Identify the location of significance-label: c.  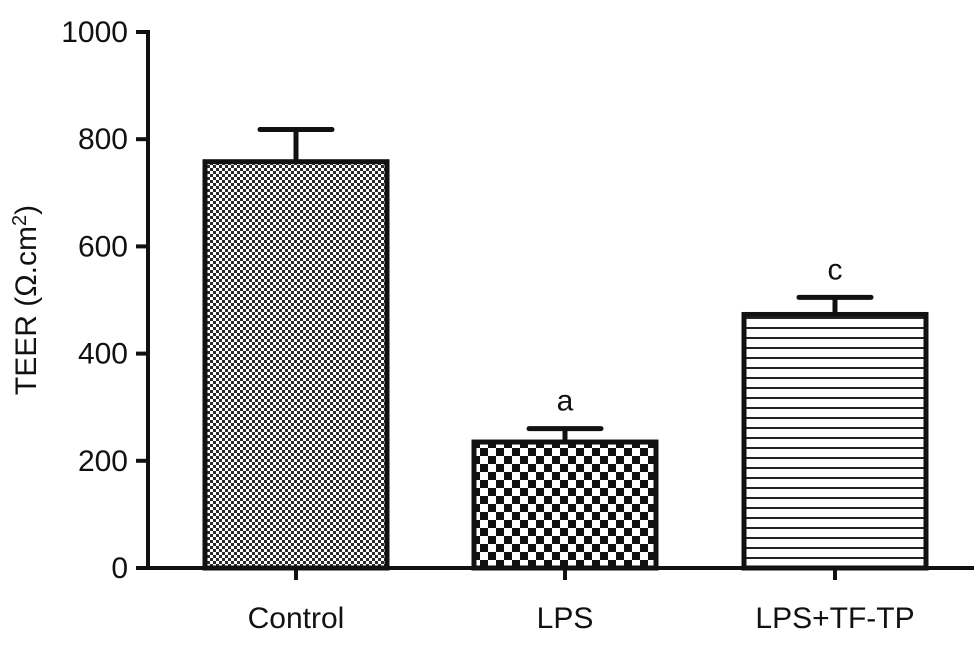
(835, 269).